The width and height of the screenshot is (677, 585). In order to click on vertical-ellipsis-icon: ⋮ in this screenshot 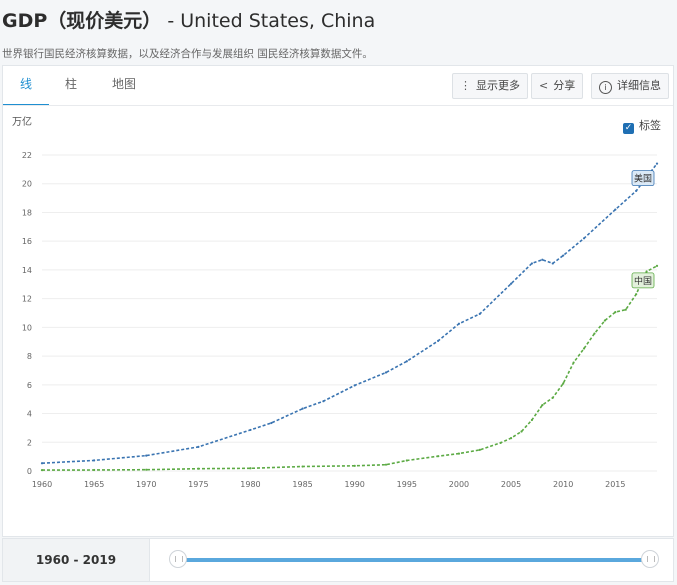, I will do `click(465, 85)`.